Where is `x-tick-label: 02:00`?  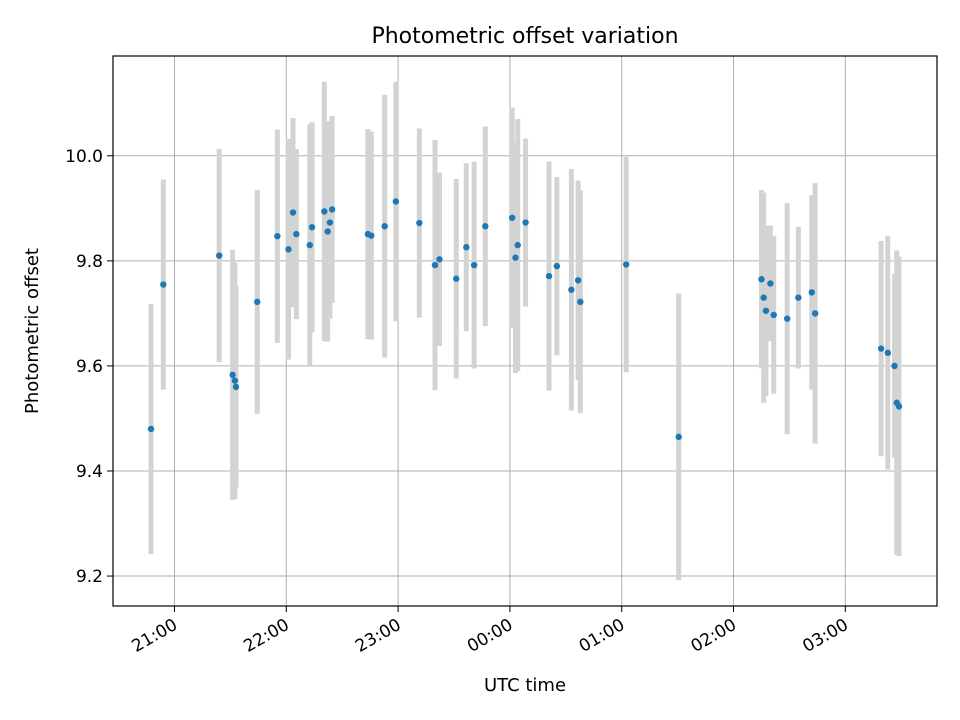 x-tick-label: 02:00 is located at coordinates (714, 636).